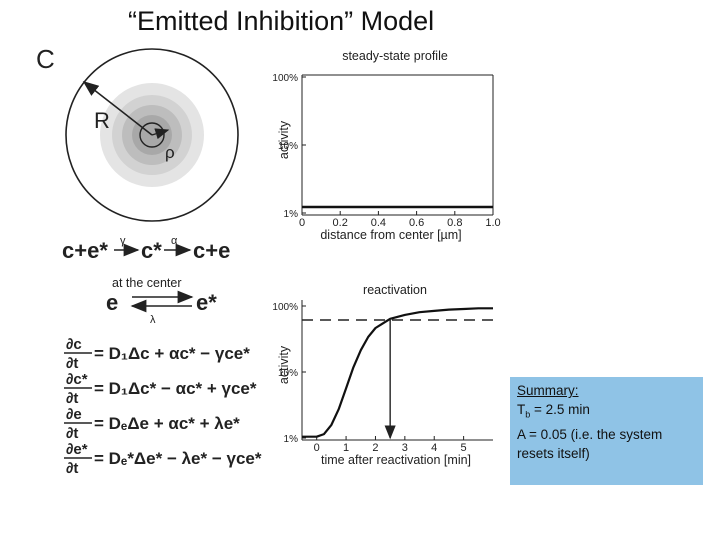 This screenshot has width=720, height=540. I want to click on chart-1-ylabel: activity, so click(284, 139).